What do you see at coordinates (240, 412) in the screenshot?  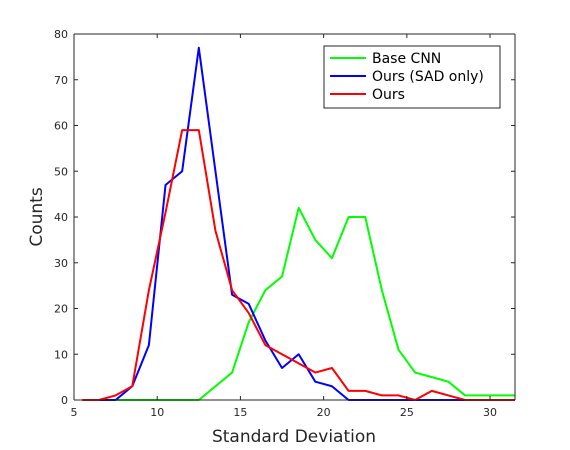 I see `x-tick-label-2: 15` at bounding box center [240, 412].